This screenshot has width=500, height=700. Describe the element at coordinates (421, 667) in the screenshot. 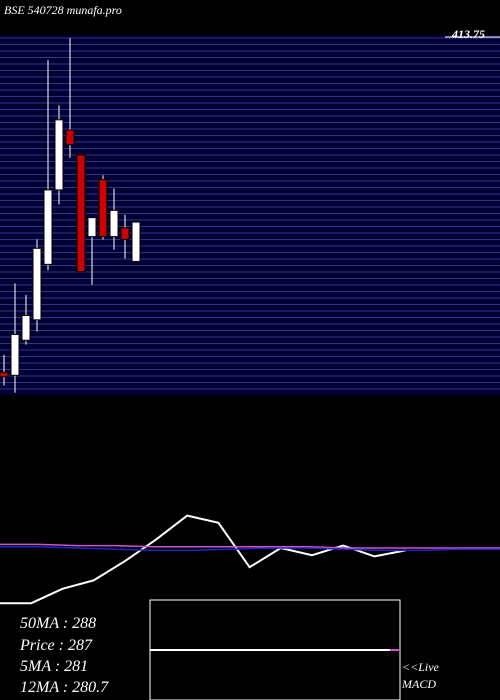

I see `live-label: <<Live` at that location.